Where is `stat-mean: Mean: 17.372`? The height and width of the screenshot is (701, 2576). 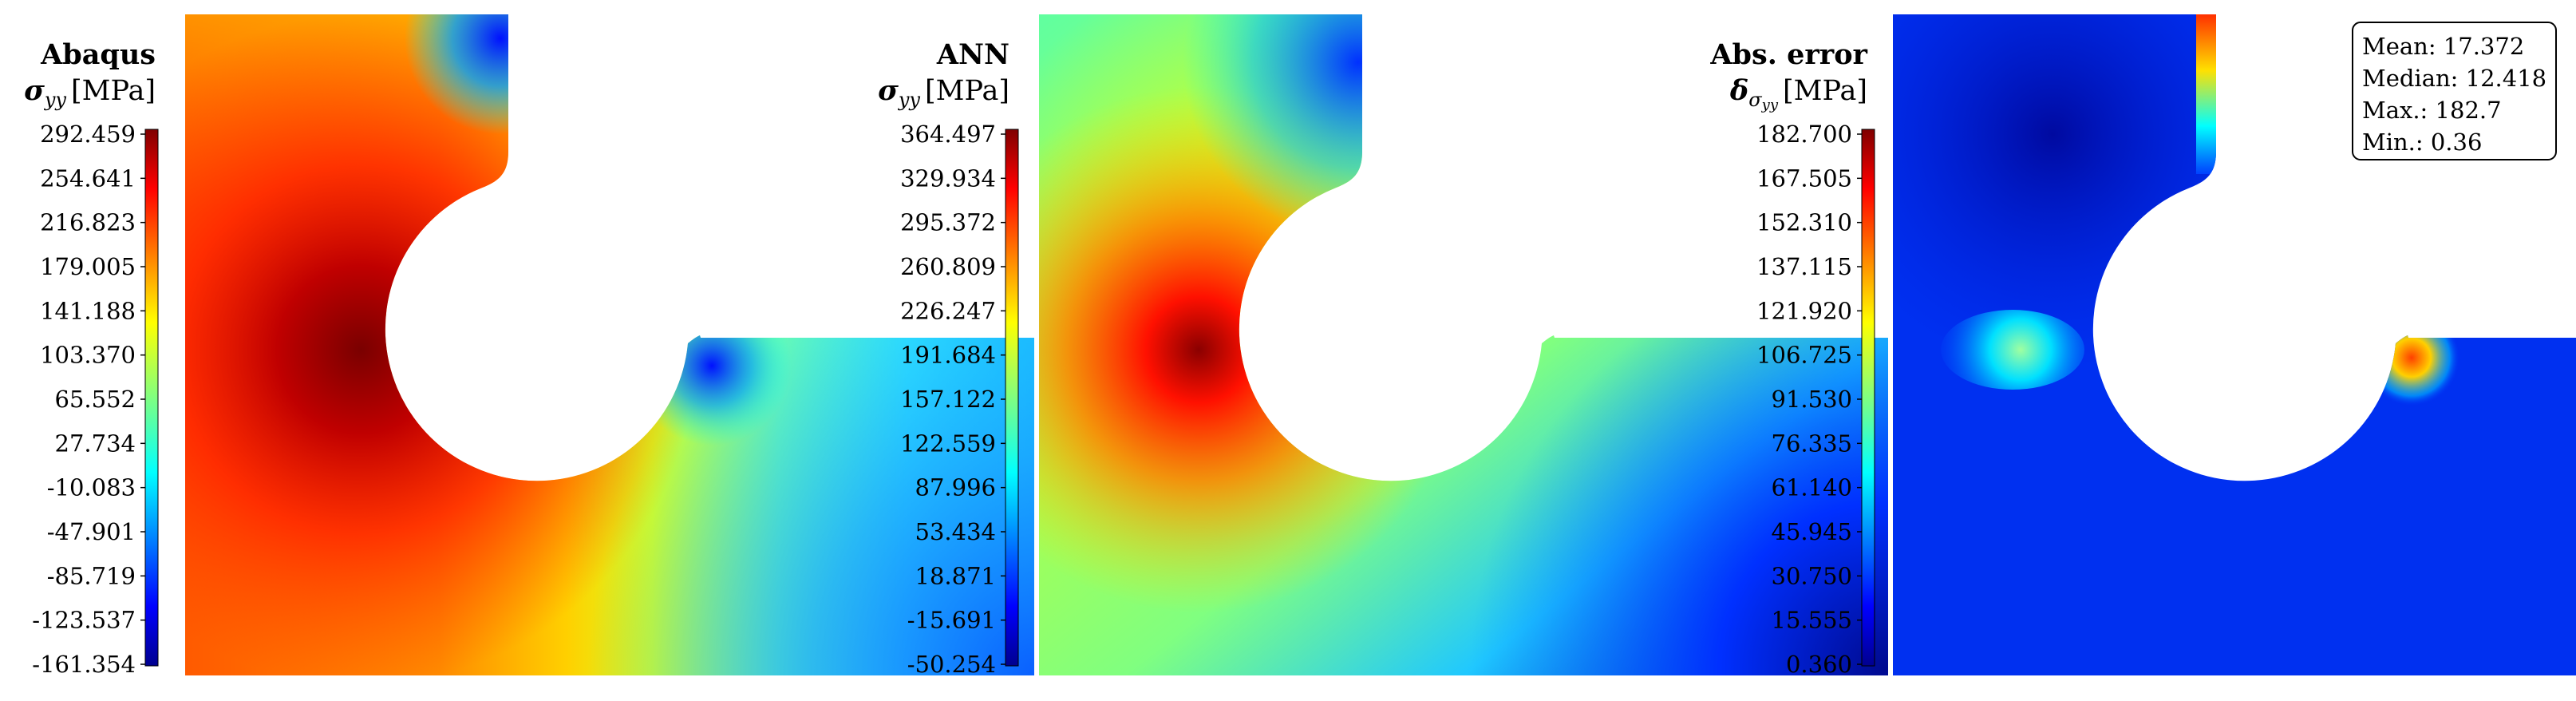 stat-mean: Mean: 17.372 is located at coordinates (2443, 47).